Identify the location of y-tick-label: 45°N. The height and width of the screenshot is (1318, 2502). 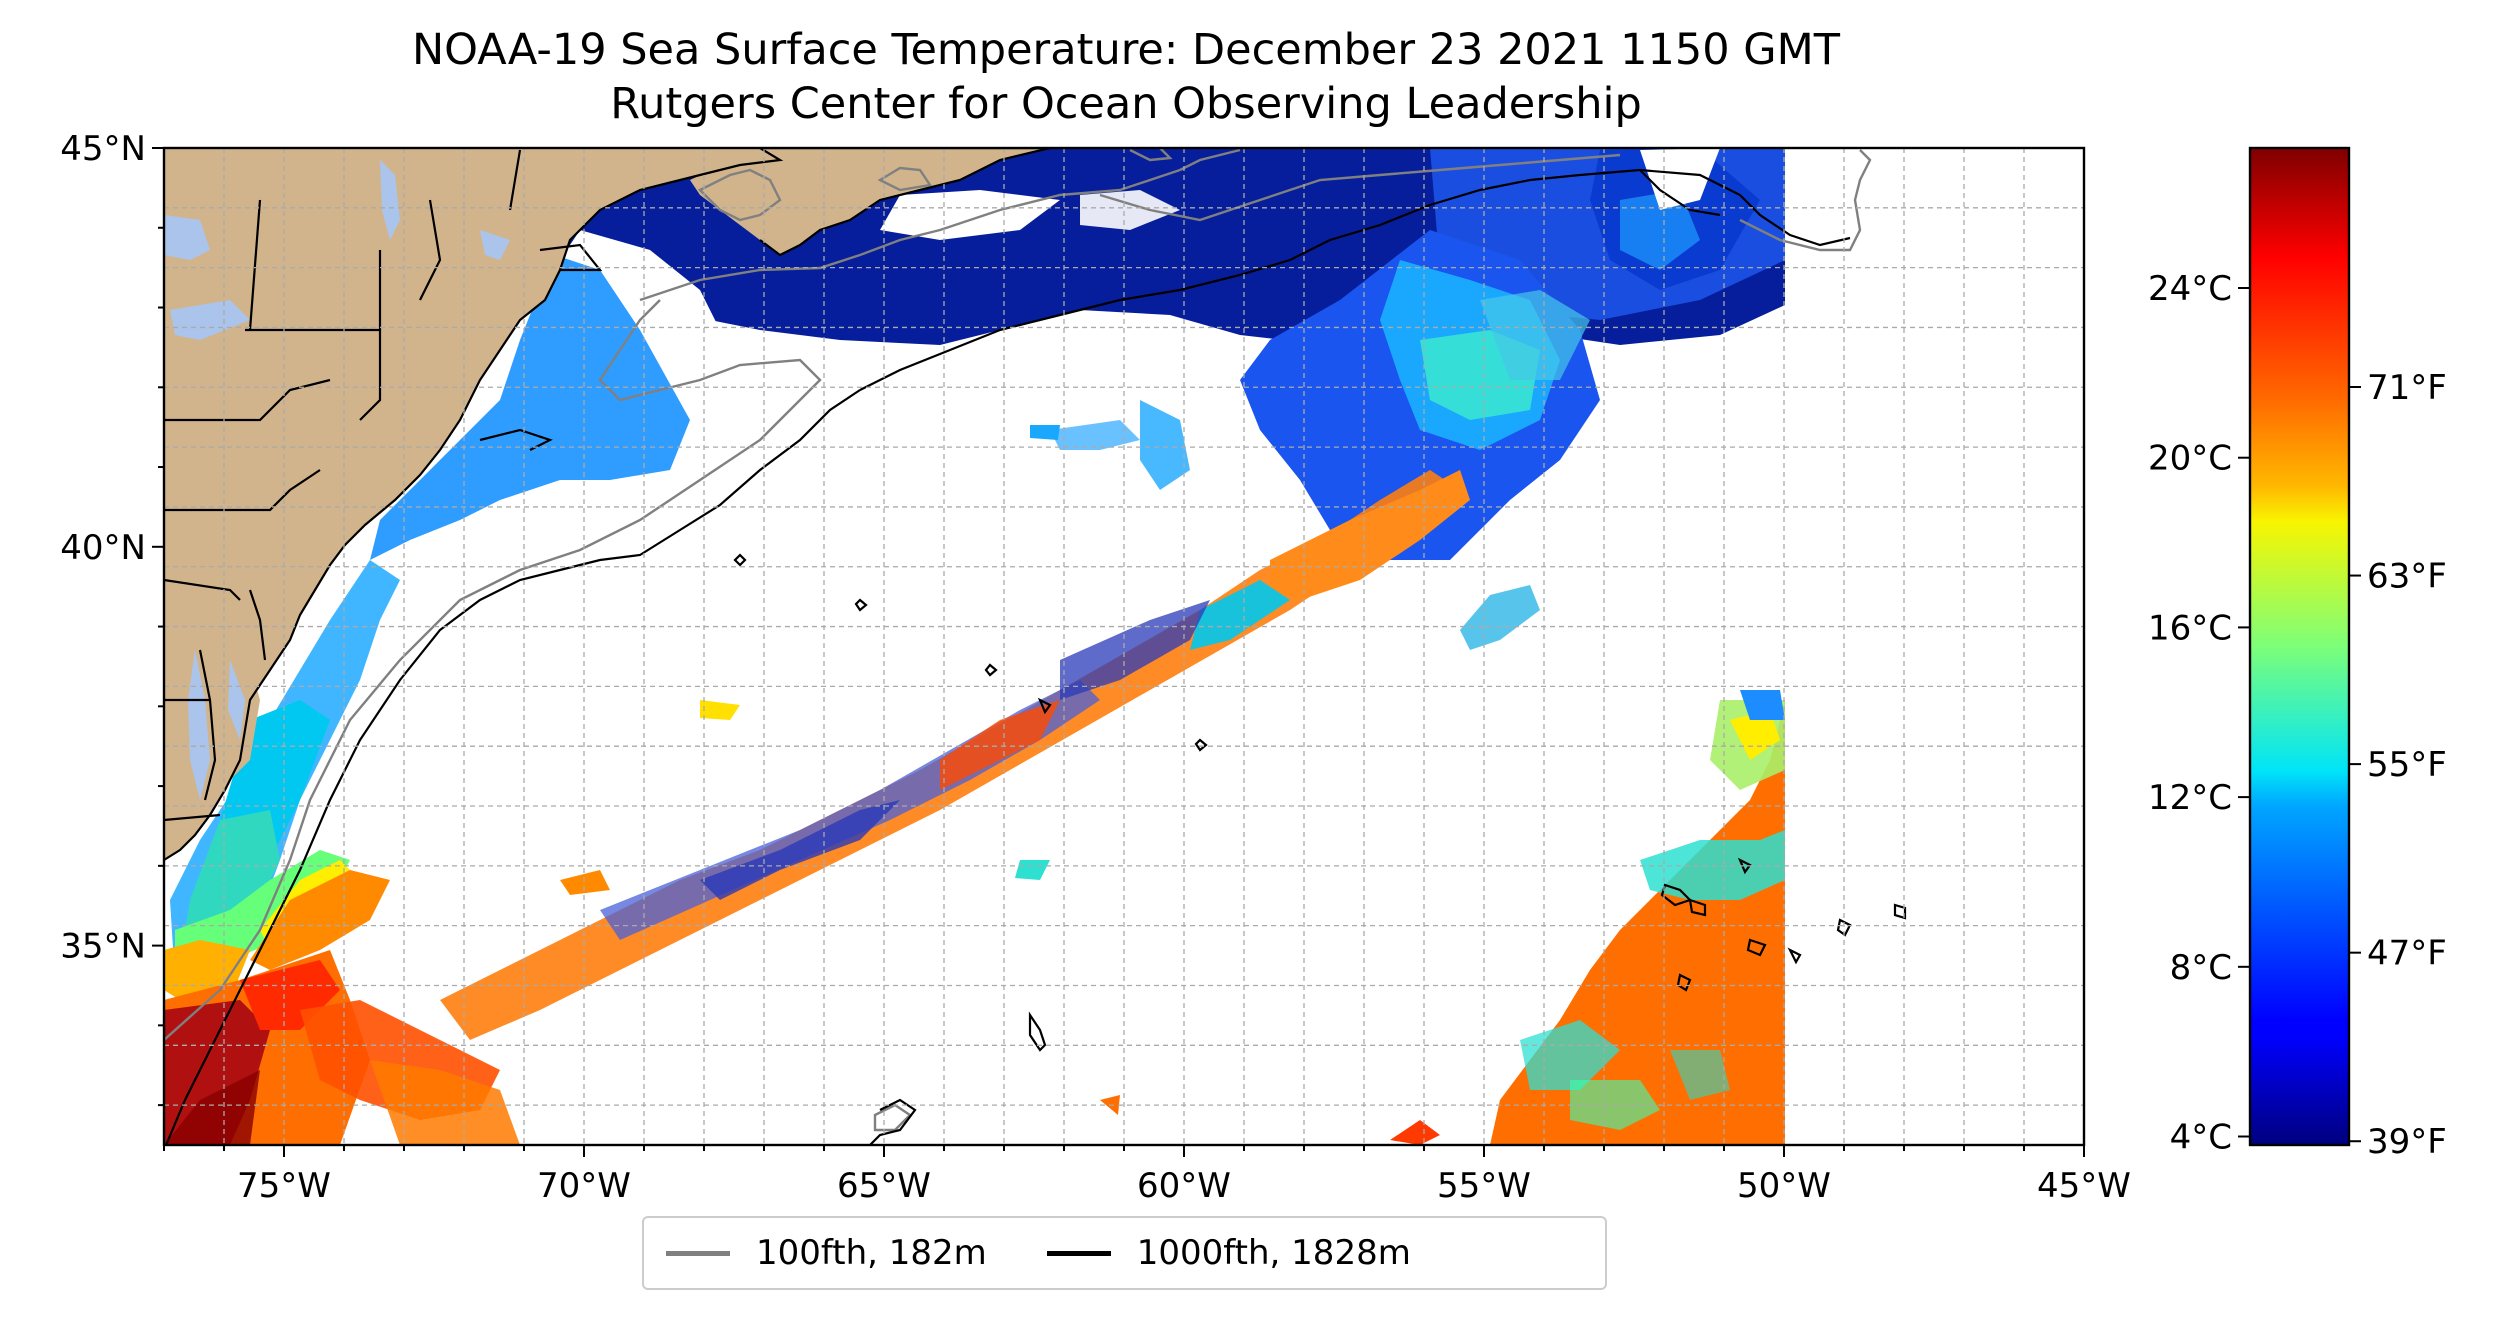
(103, 149).